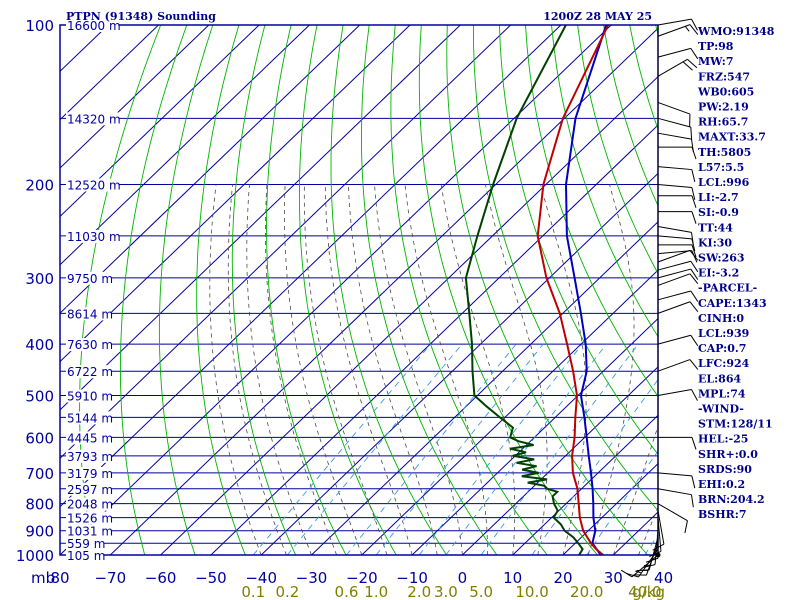 This screenshot has width=800, height=600. I want to click on isotherm-line, so click(160, 121).